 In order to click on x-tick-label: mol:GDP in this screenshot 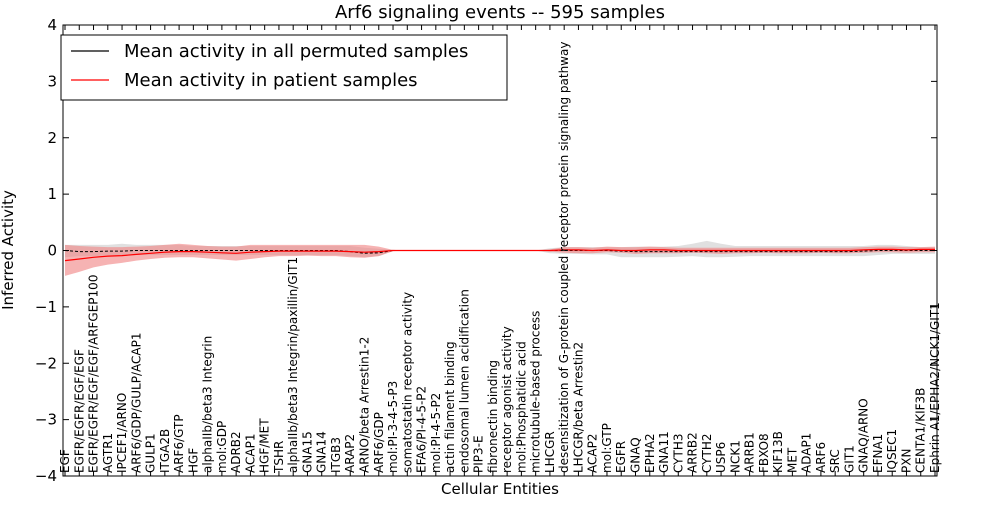, I will do `click(222, 447)`.